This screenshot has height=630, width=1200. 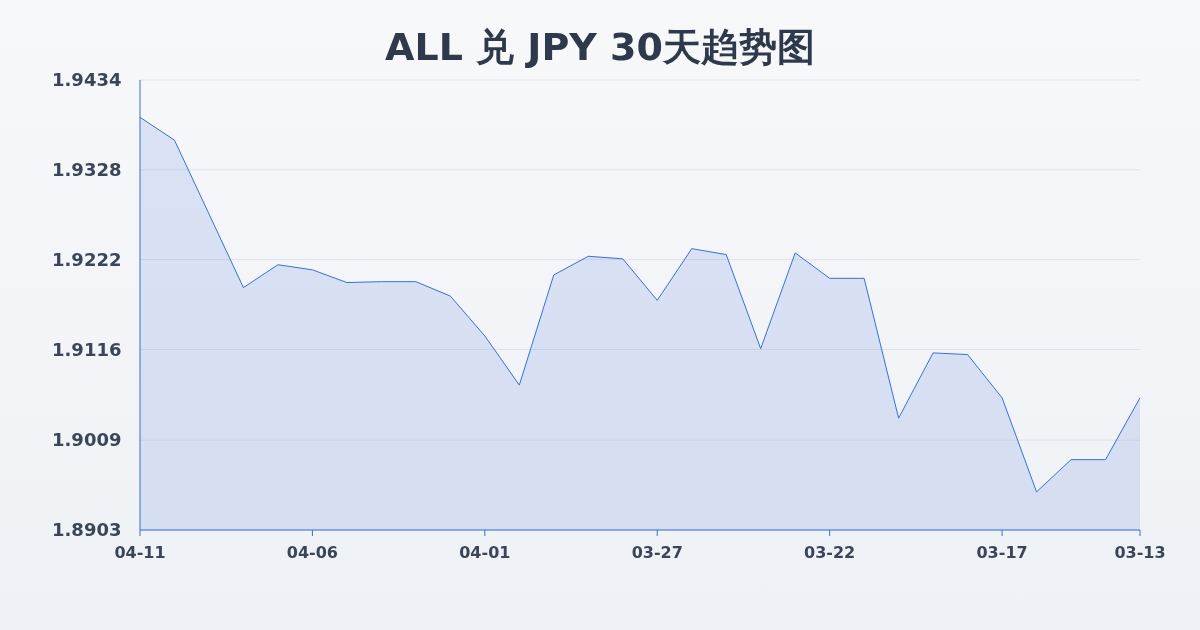 I want to click on y-tick-label: 1.9009, so click(x=87, y=440).